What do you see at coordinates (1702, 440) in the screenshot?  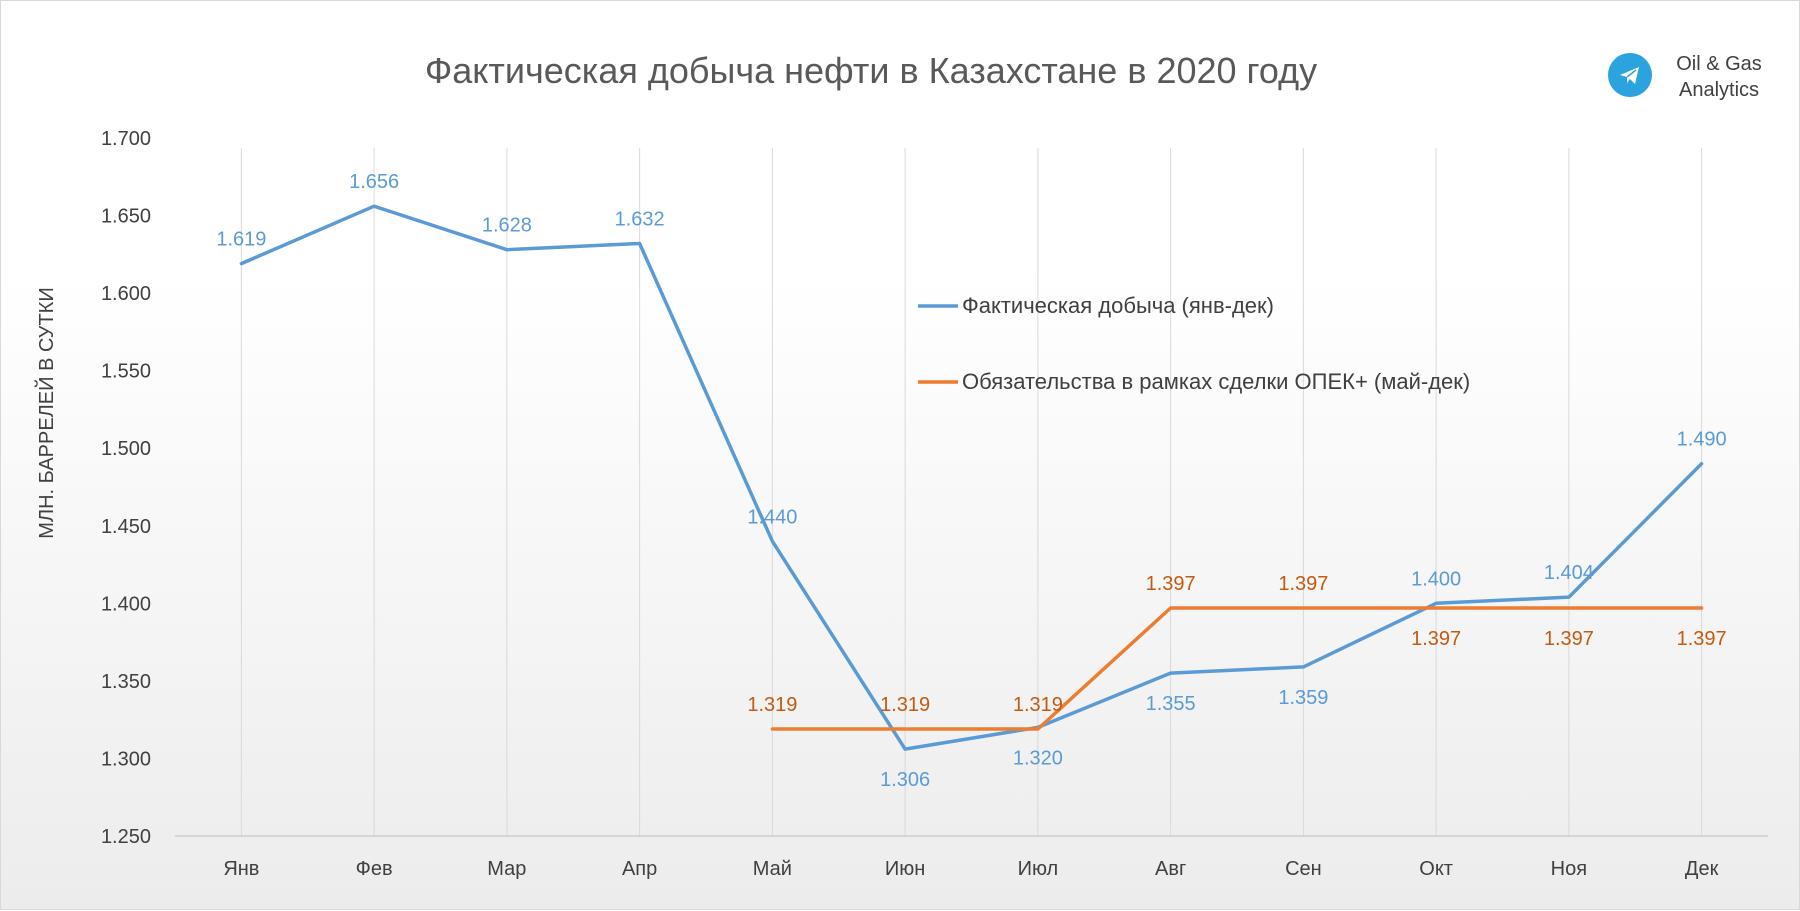 I see `data-label-series-1: 1.490` at bounding box center [1702, 440].